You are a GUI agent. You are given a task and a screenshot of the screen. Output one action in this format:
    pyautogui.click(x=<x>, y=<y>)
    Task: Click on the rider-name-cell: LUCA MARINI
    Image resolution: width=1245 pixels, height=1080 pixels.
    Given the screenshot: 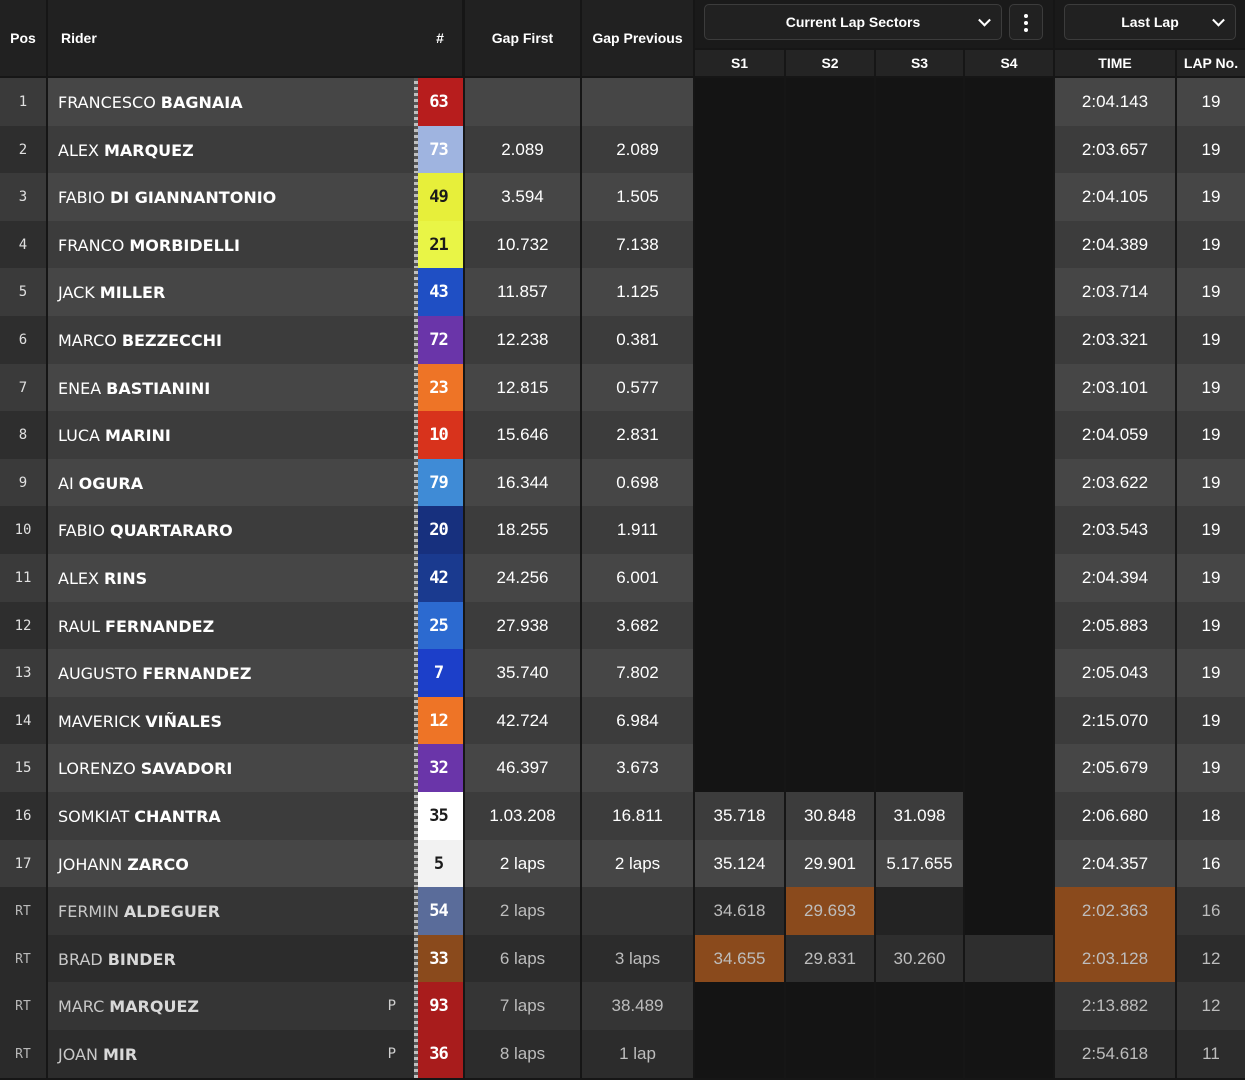 What is the action you would take?
    pyautogui.click(x=231, y=435)
    